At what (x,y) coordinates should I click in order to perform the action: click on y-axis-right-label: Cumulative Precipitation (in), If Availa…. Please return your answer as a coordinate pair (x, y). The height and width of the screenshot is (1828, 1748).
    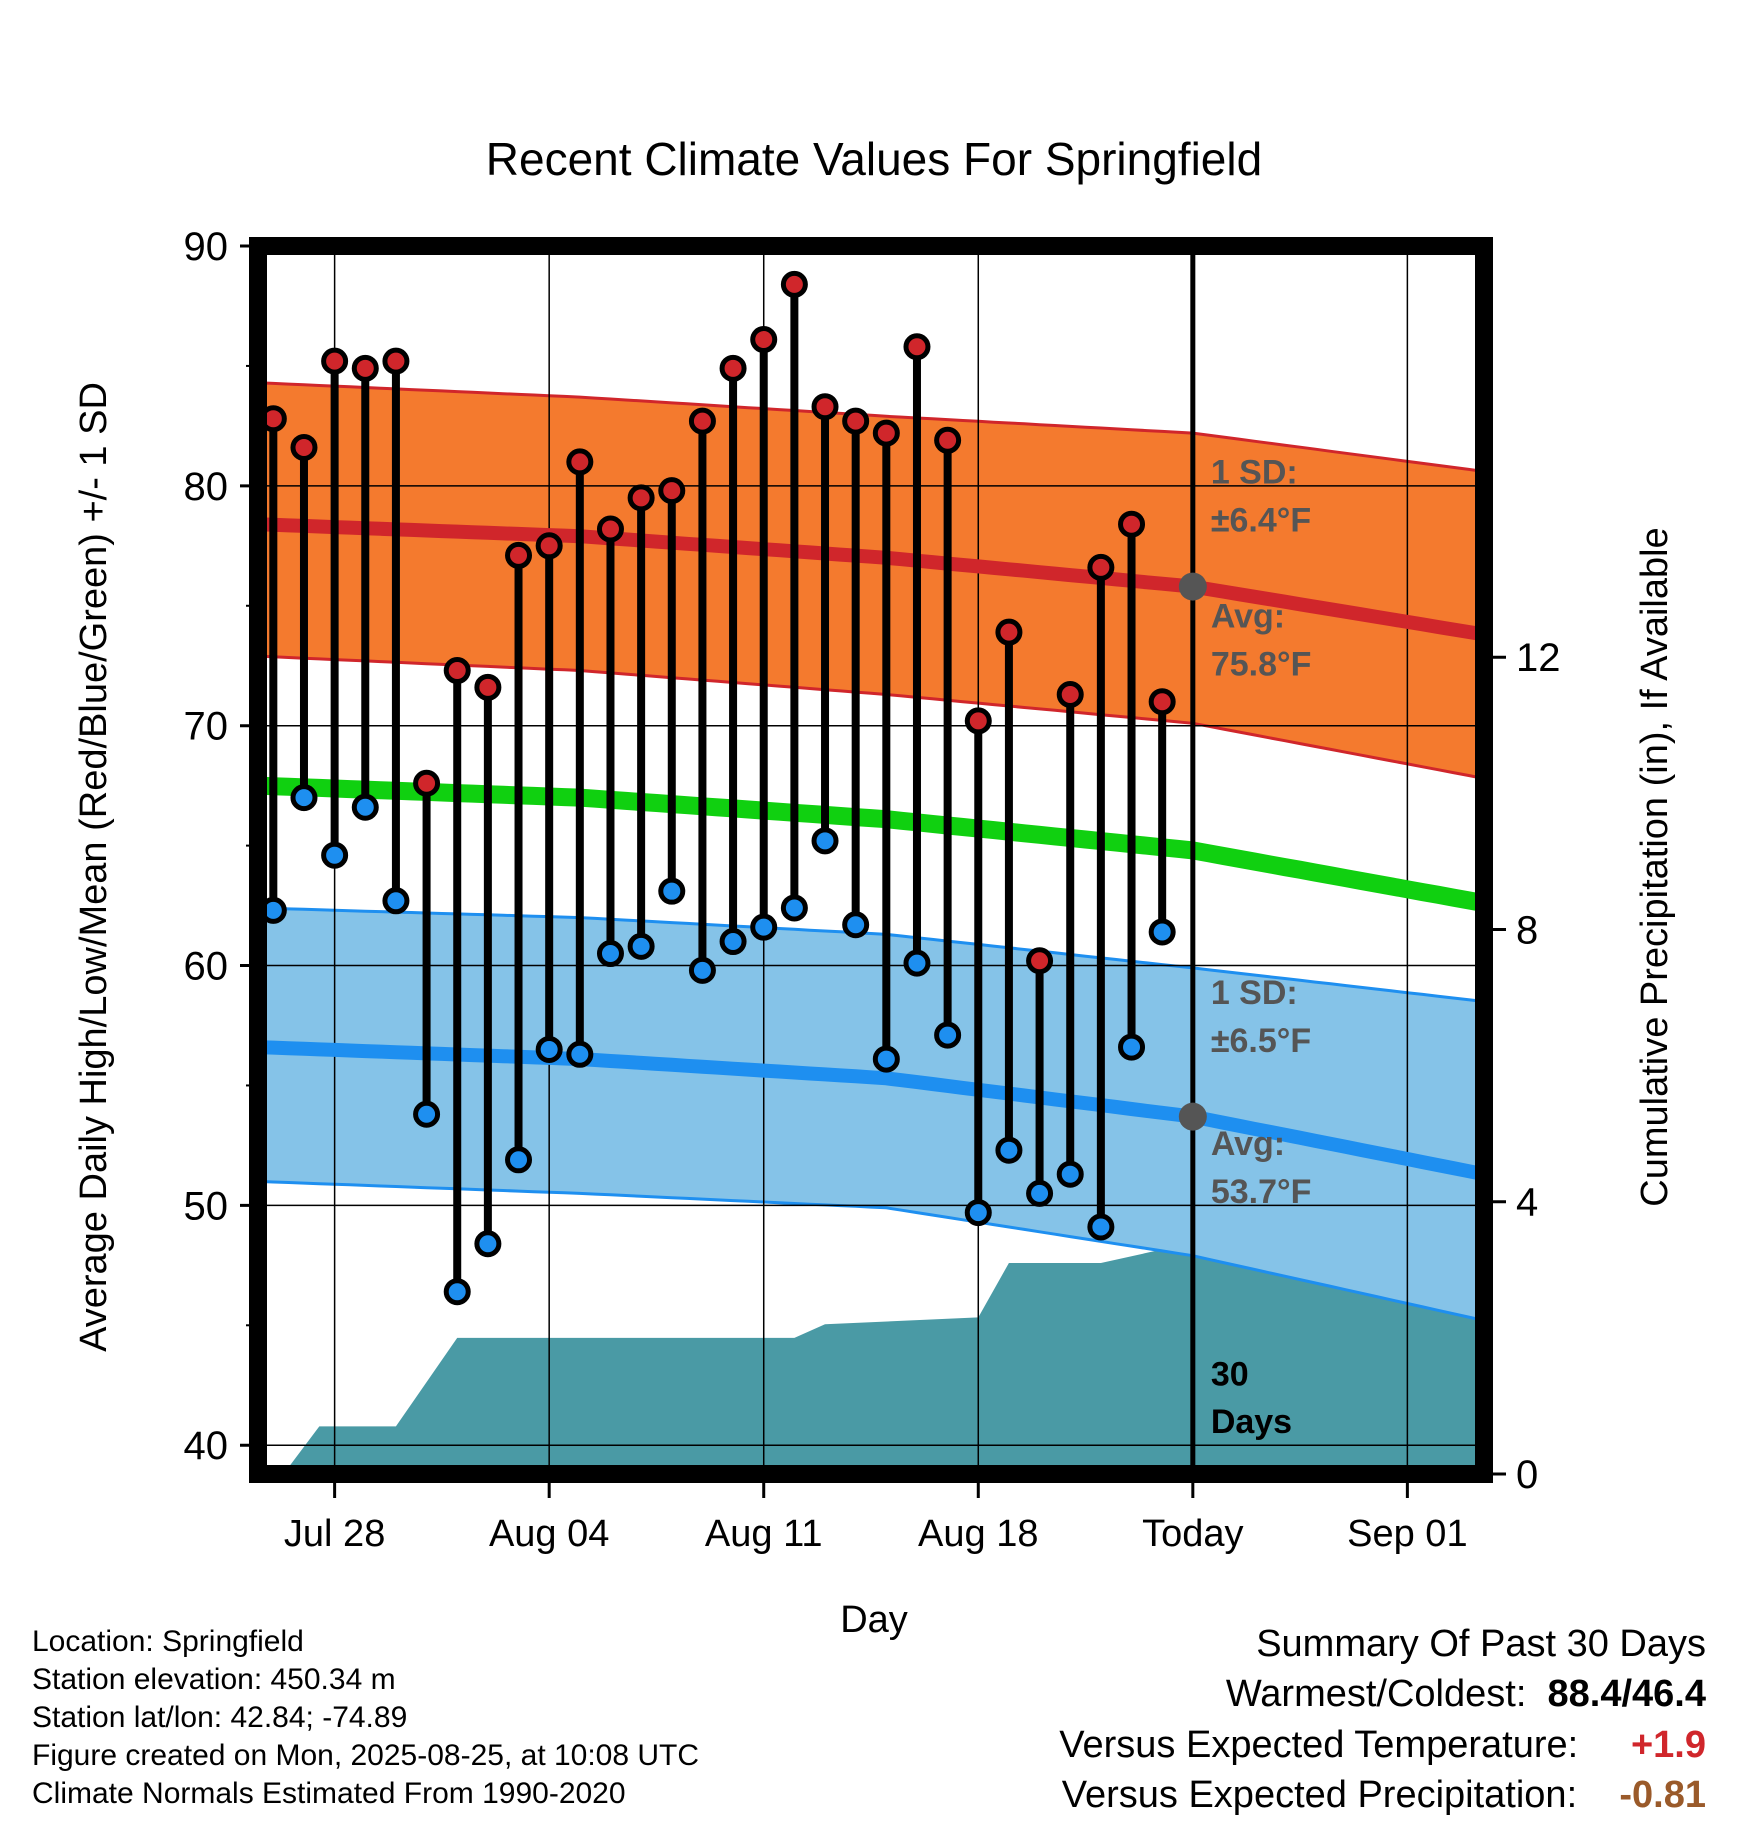
    Looking at the image, I should click on (1655, 866).